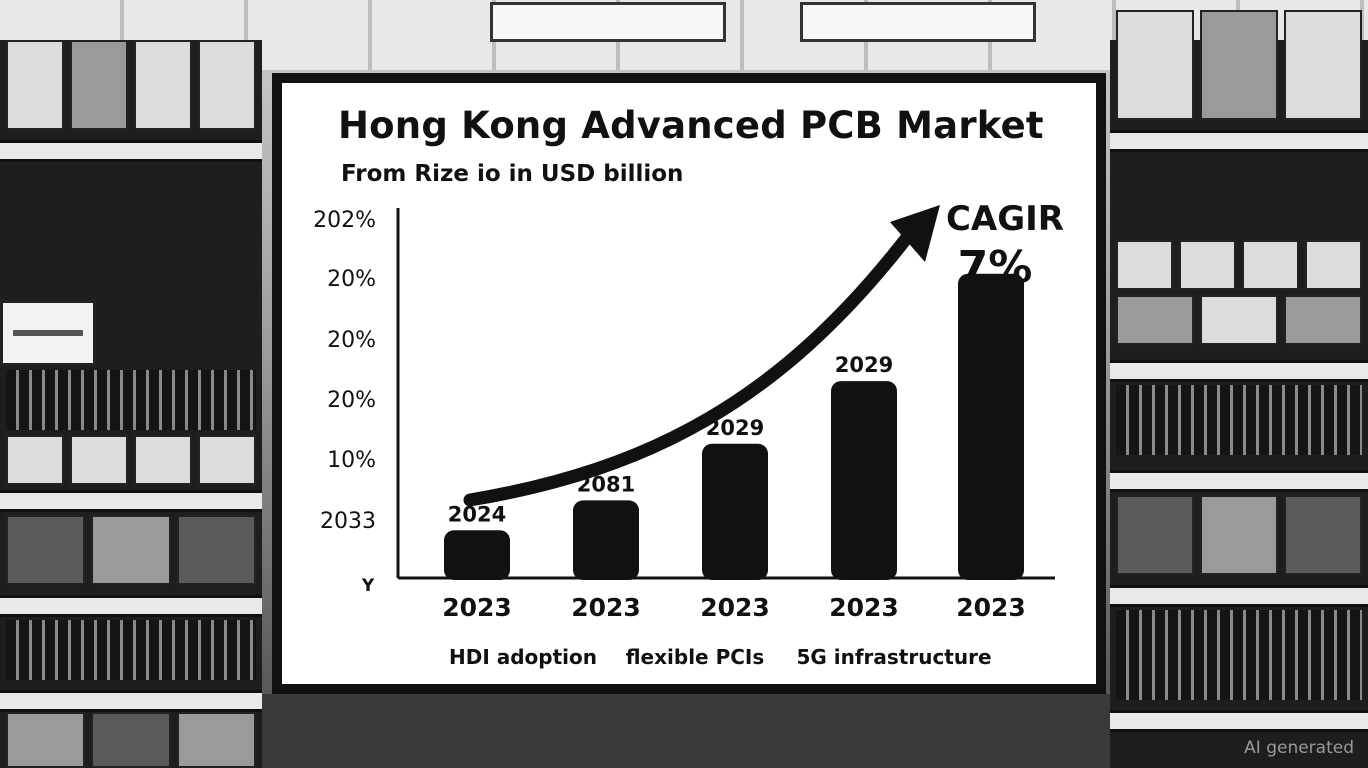 The width and height of the screenshot is (1368, 768). What do you see at coordinates (523, 657) in the screenshot?
I see `driver-label: HDI adoption` at bounding box center [523, 657].